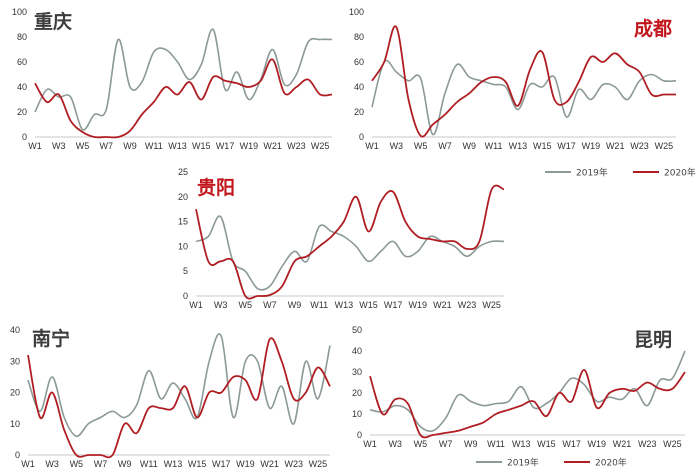 The width and height of the screenshot is (700, 476). Describe the element at coordinates (597, 444) in the screenshot. I see `x-tick-label: W19` at that location.